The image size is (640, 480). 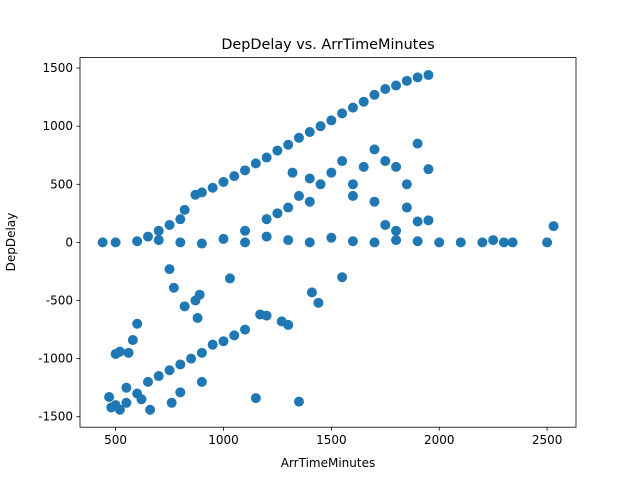 What do you see at coordinates (59, 301) in the screenshot?
I see `y-tick-label: -500` at bounding box center [59, 301].